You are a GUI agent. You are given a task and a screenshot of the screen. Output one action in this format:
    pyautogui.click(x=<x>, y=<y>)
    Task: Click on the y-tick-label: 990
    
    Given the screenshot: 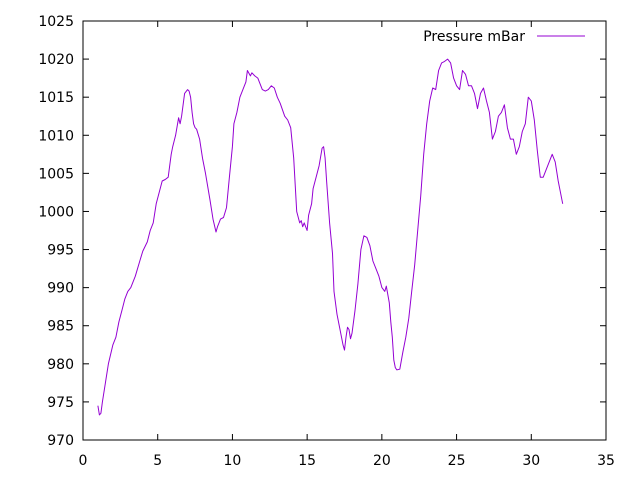 What is the action you would take?
    pyautogui.click(x=60, y=289)
    